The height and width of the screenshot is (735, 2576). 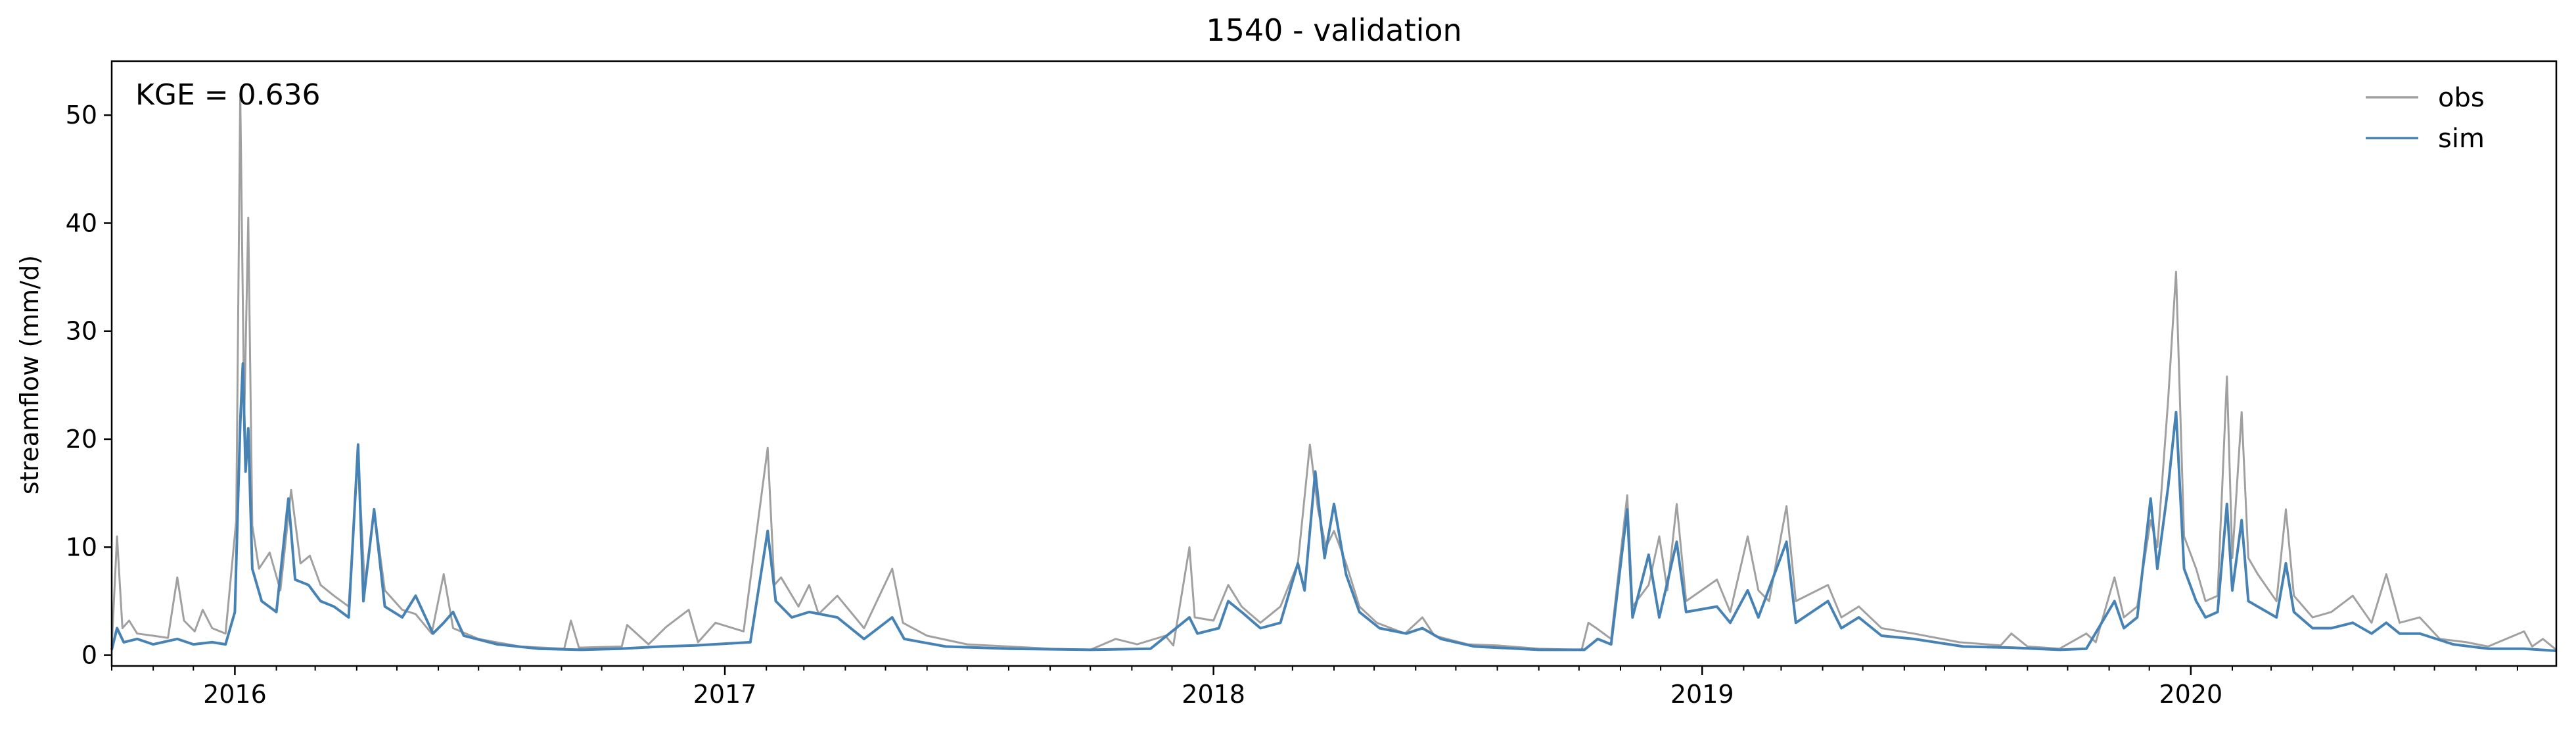 What do you see at coordinates (2461, 139) in the screenshot?
I see `legend-label-sim: sim` at bounding box center [2461, 139].